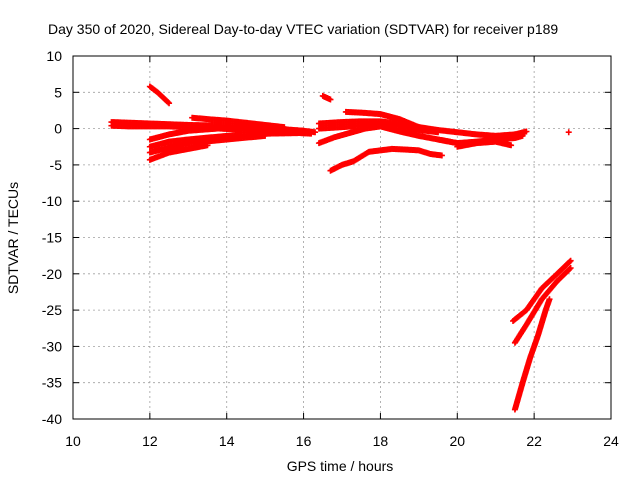  Describe the element at coordinates (381, 441) in the screenshot. I see `x-tick-label: 18` at that location.